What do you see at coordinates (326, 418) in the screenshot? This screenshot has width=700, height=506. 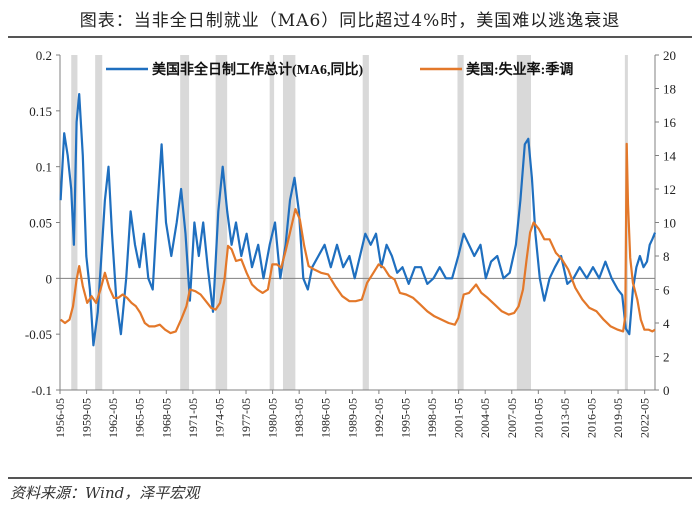 I see `x-tick-label: 1986-05` at bounding box center [326, 418].